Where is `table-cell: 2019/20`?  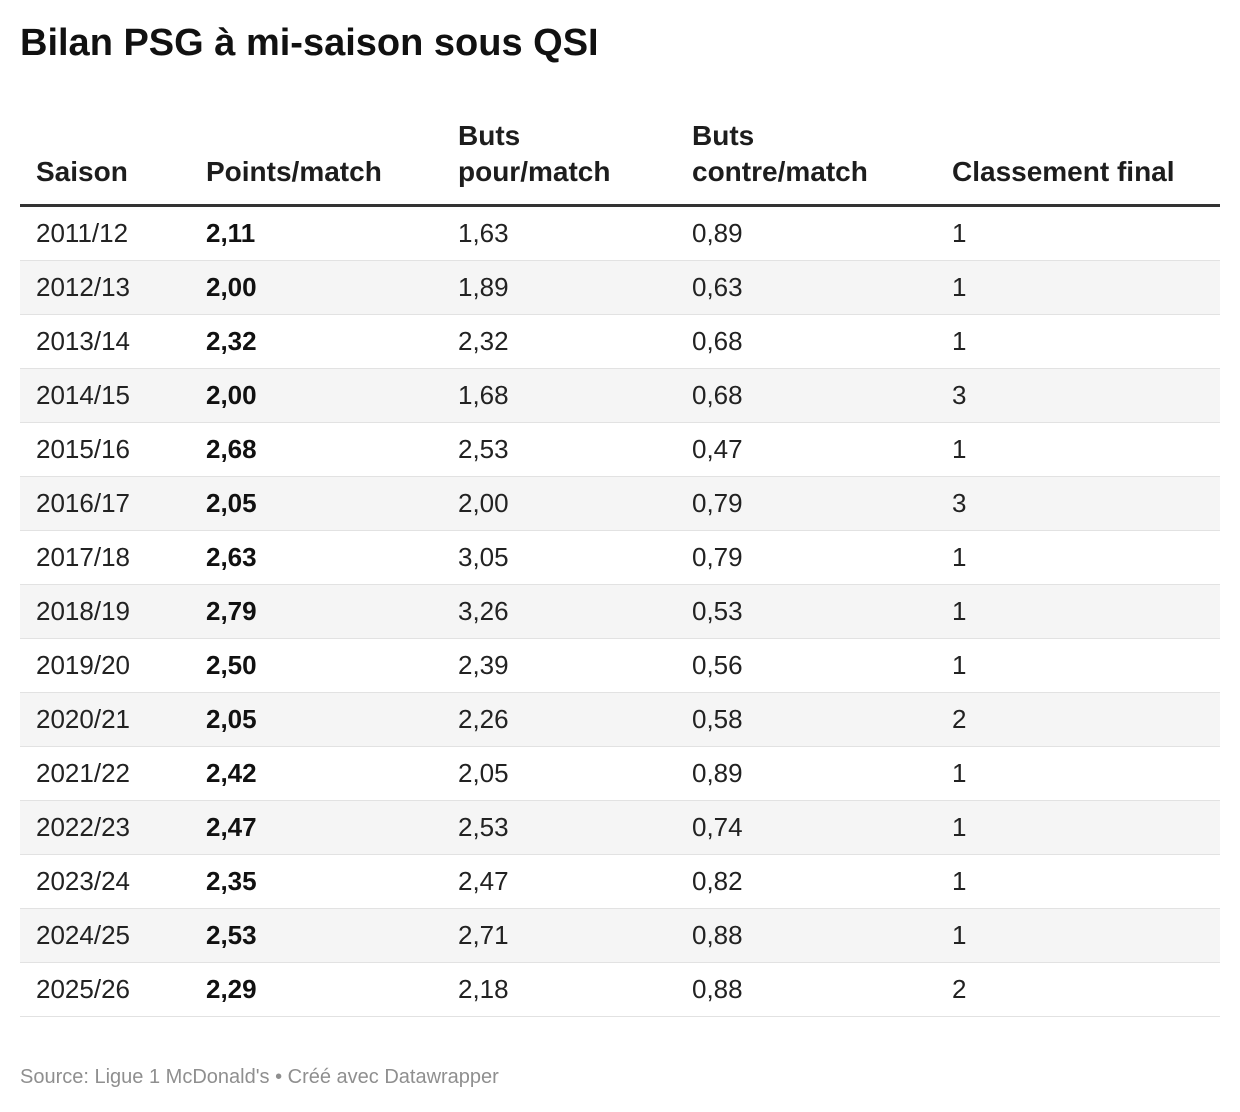 table-cell: 2019/20 is located at coordinates (105, 665).